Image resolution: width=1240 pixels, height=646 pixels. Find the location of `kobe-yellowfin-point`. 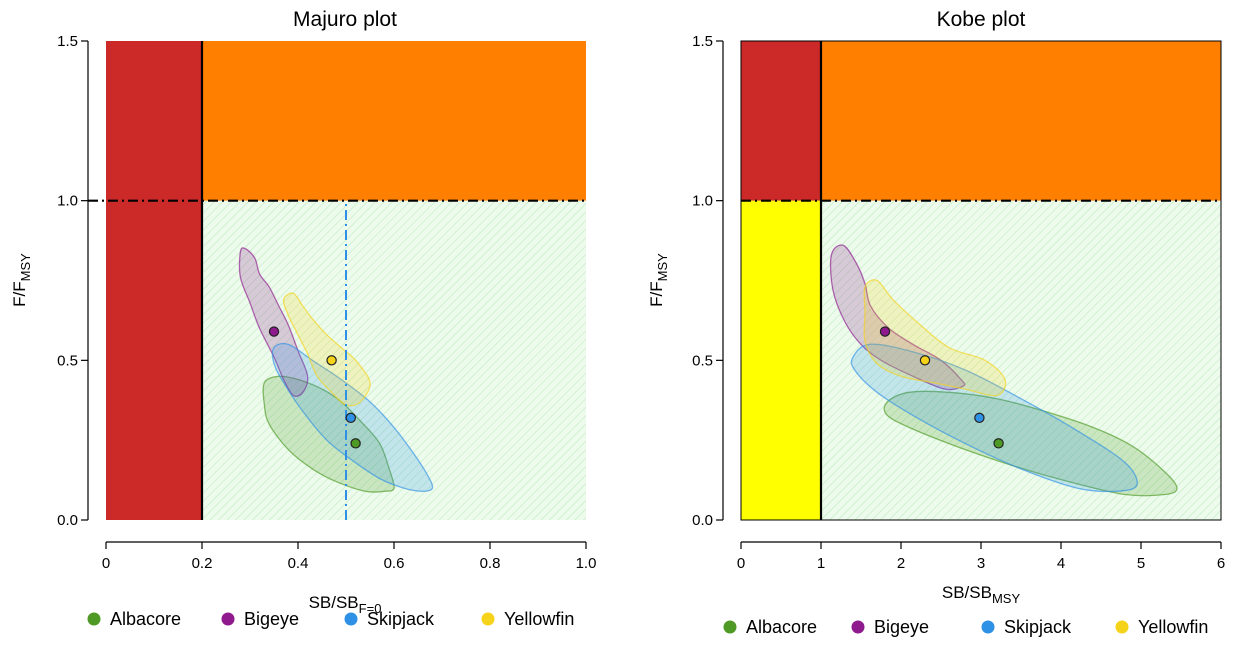

kobe-yellowfin-point is located at coordinates (925, 360).